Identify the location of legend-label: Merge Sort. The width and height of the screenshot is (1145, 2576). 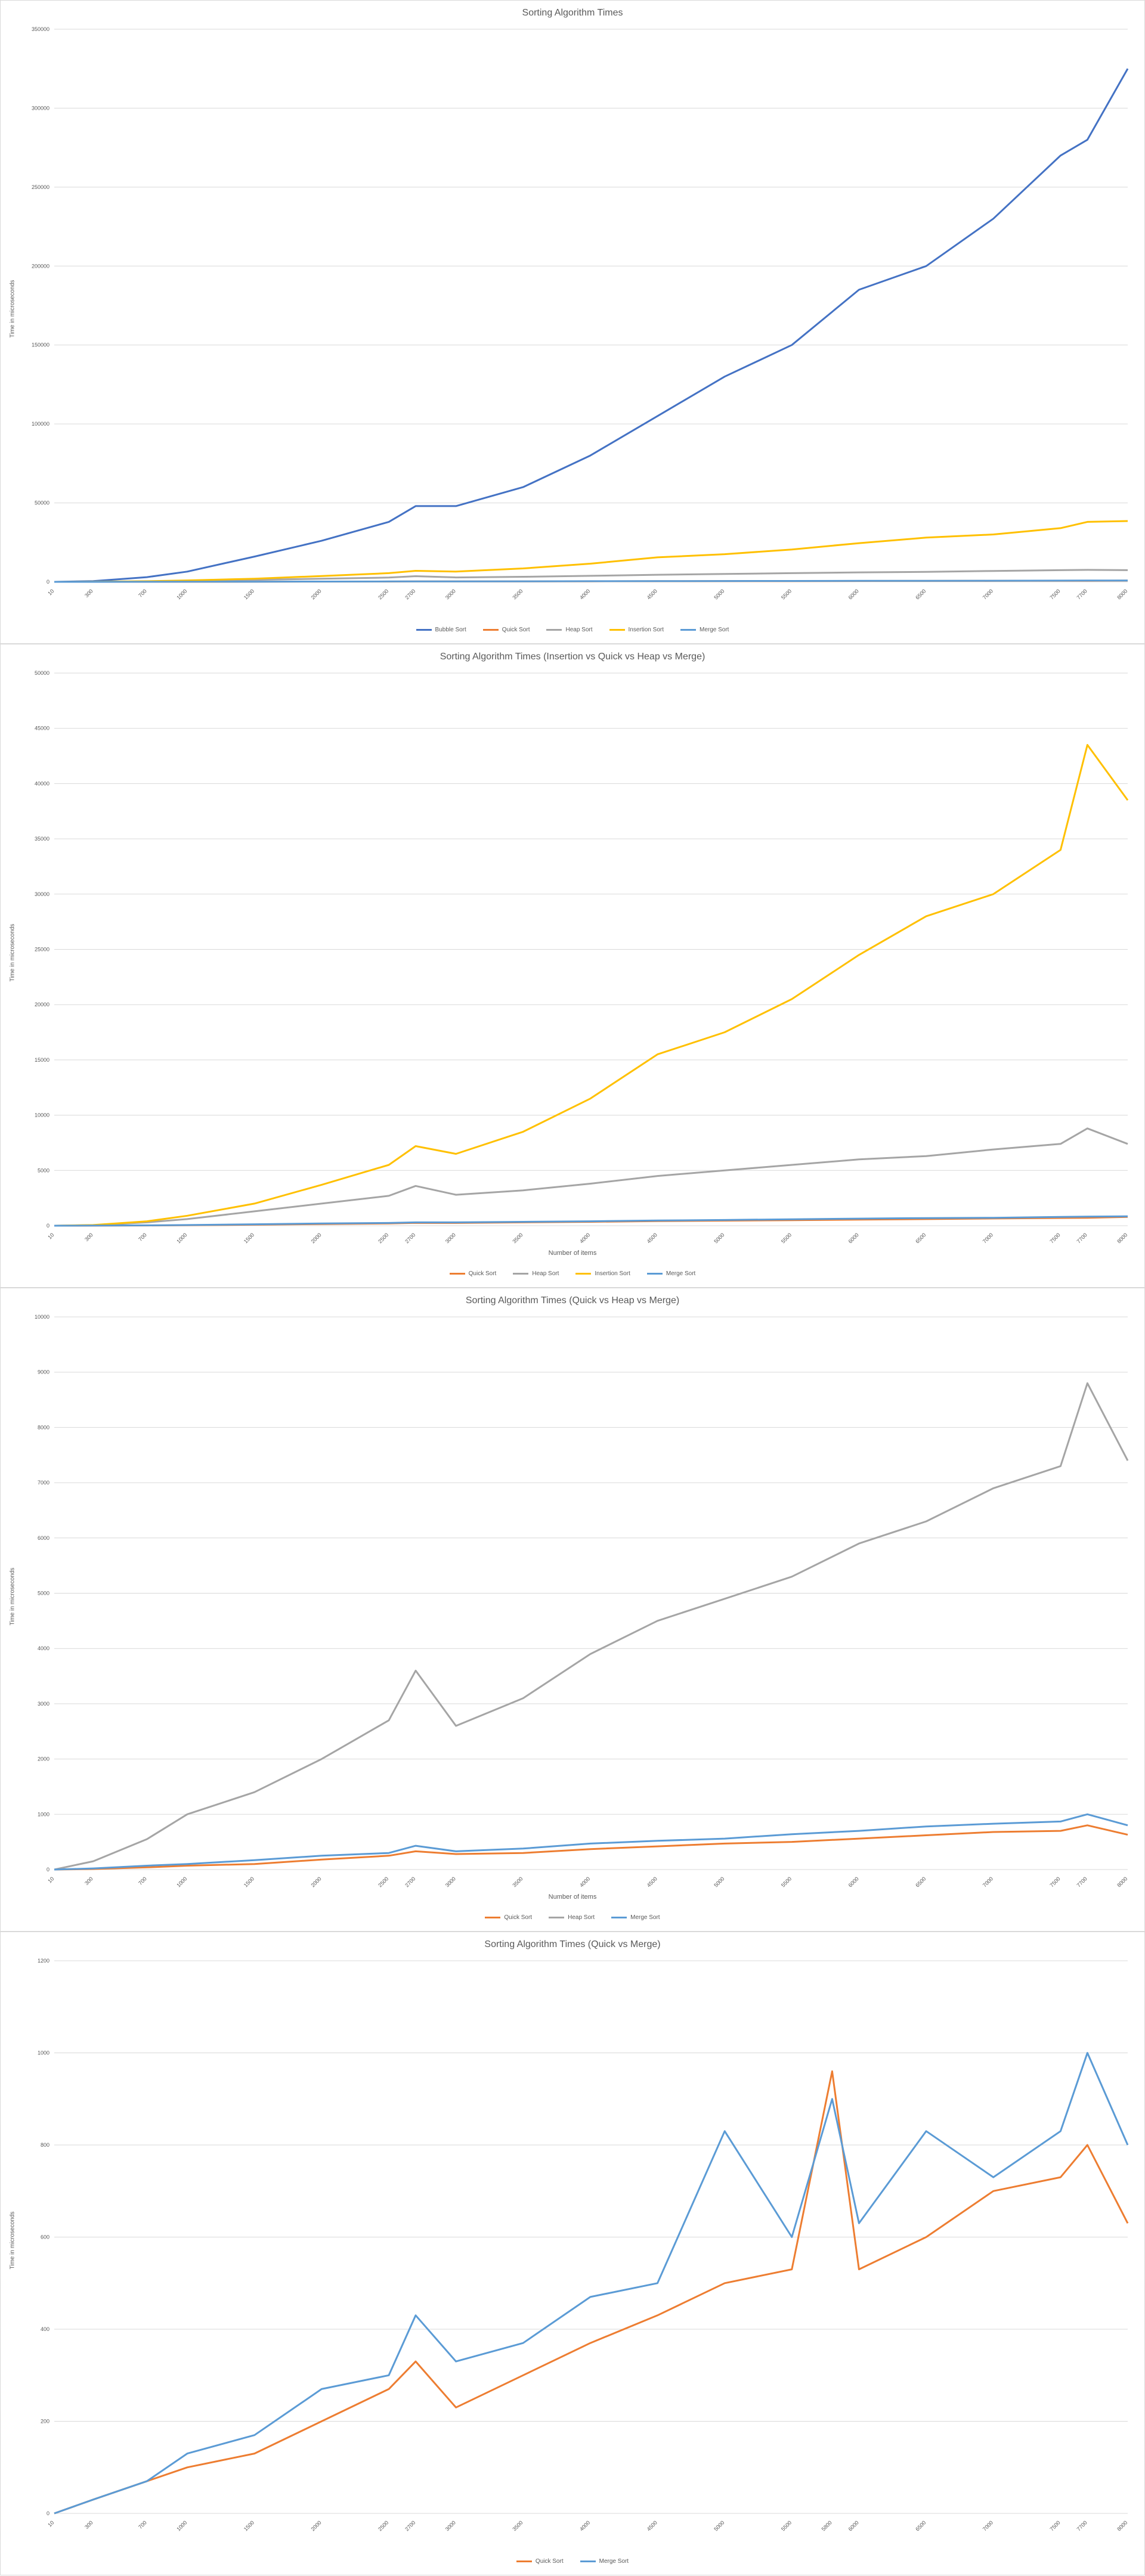
(614, 2561).